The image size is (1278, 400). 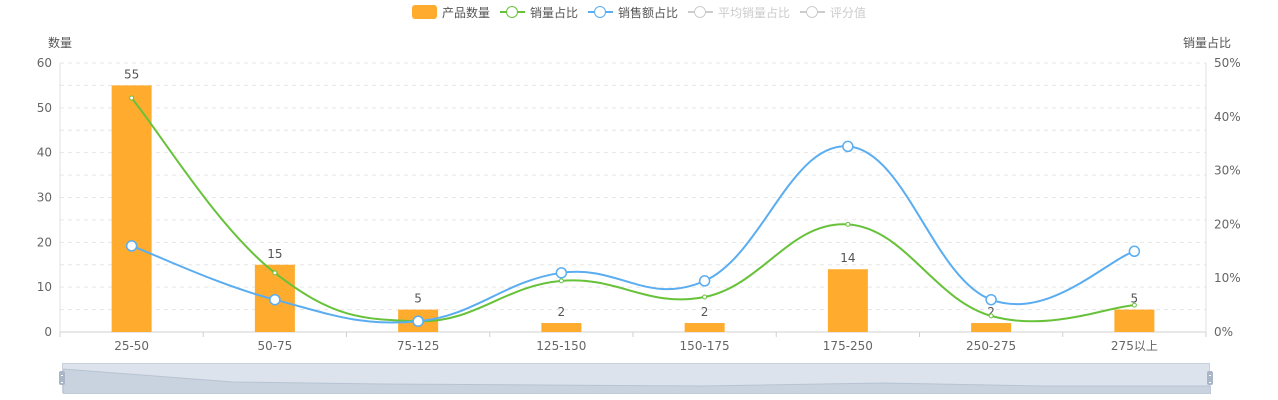 What do you see at coordinates (60, 43) in the screenshot?
I see `left-axis-name: 数量` at bounding box center [60, 43].